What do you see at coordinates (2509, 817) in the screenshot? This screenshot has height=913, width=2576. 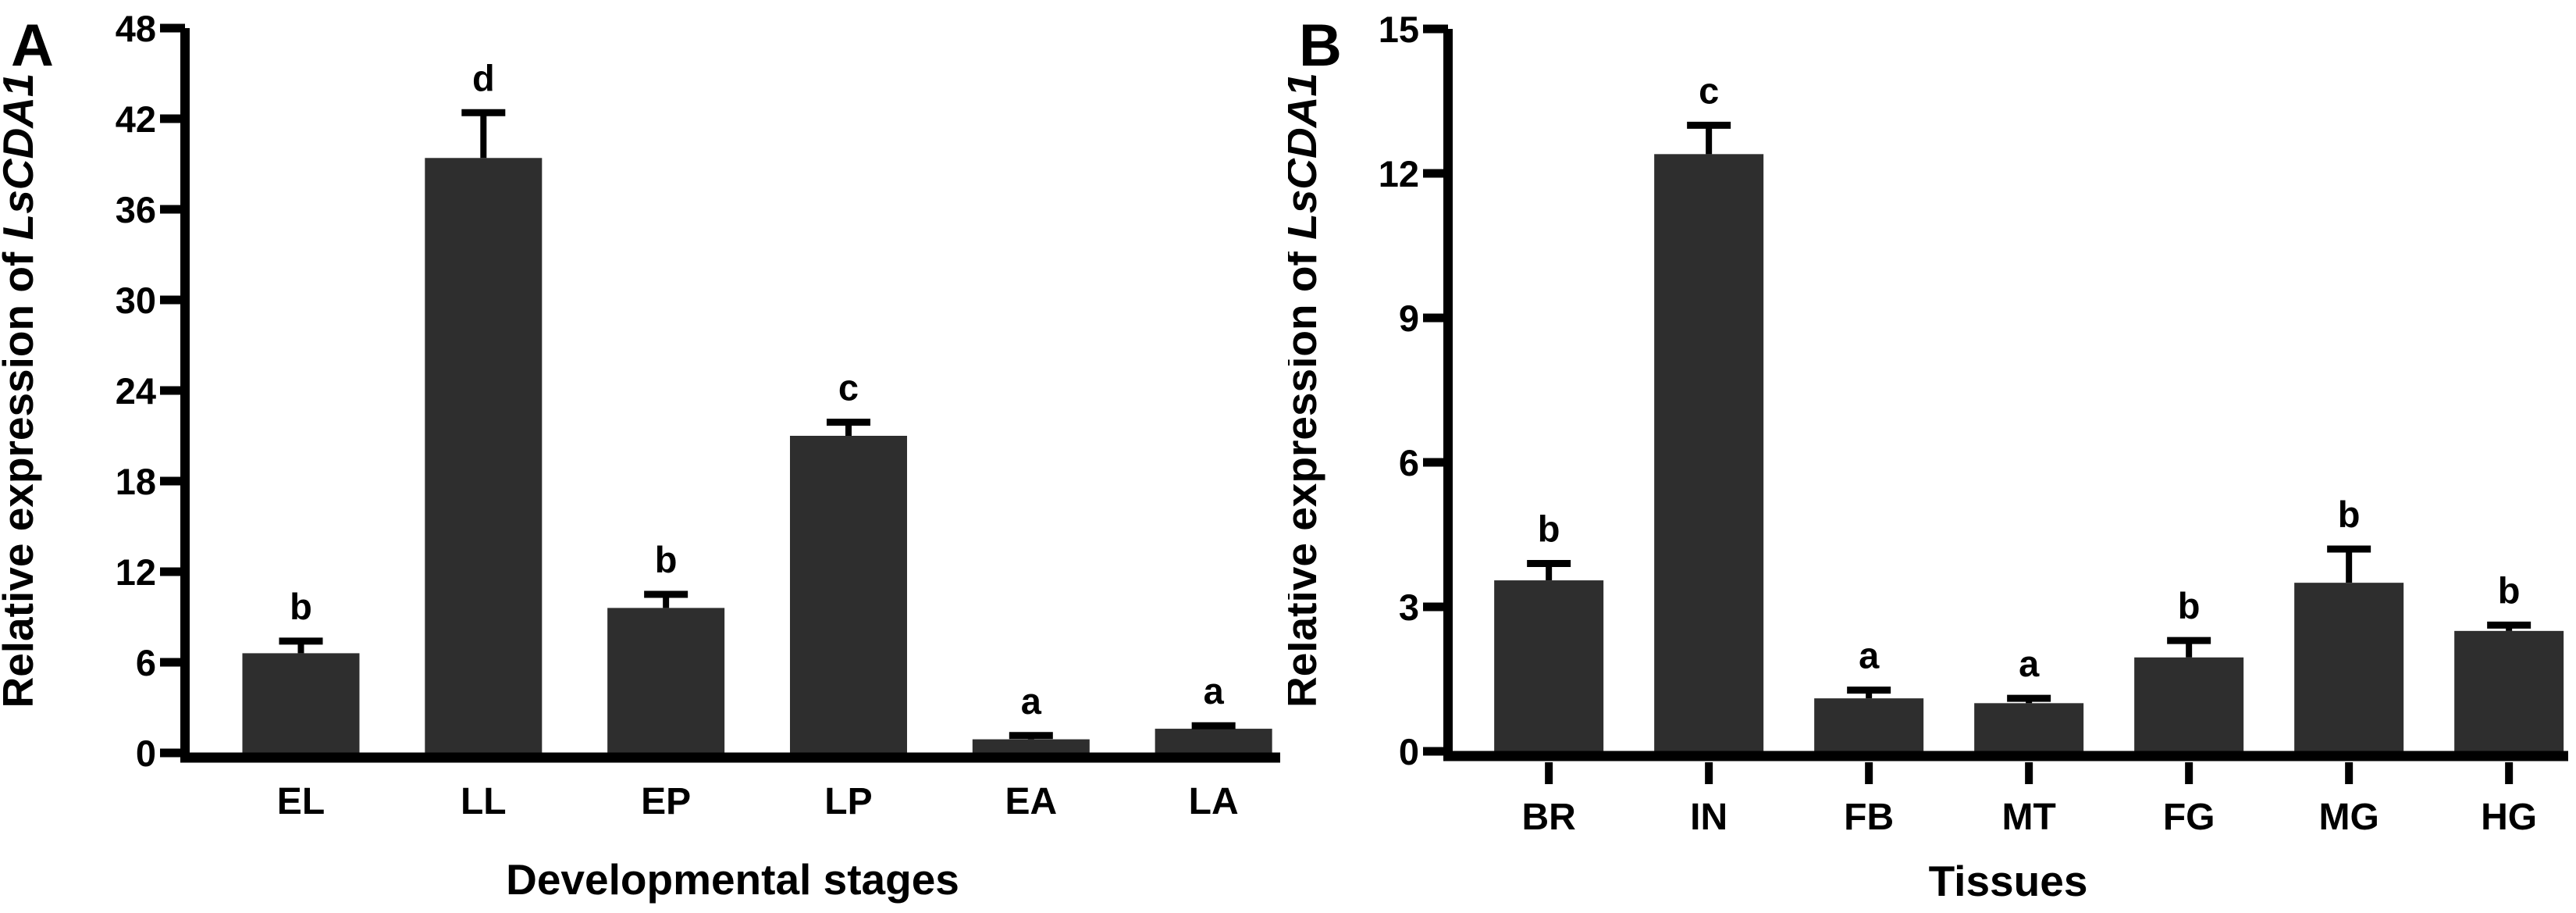 I see `x-category-label-HG: HG` at bounding box center [2509, 817].